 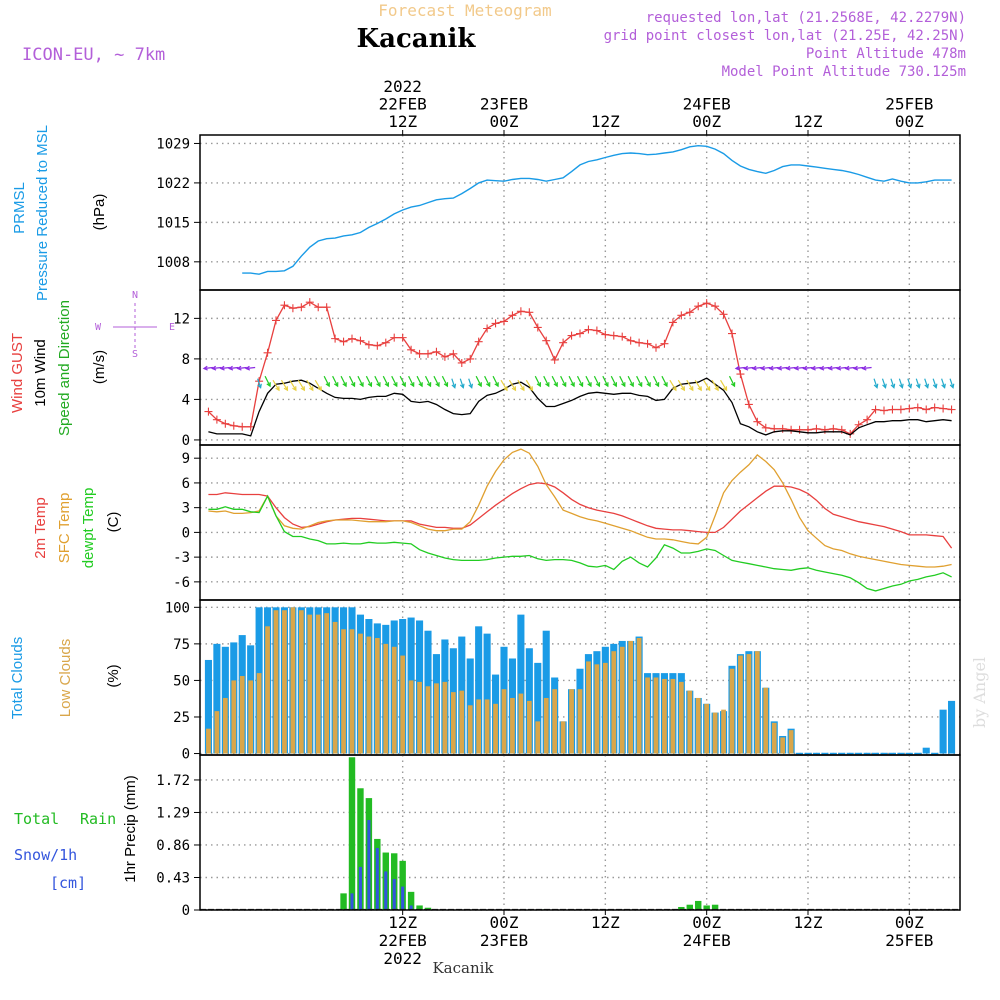 What do you see at coordinates (186, 509) in the screenshot?
I see `temp-ytick-label: 3` at bounding box center [186, 509].